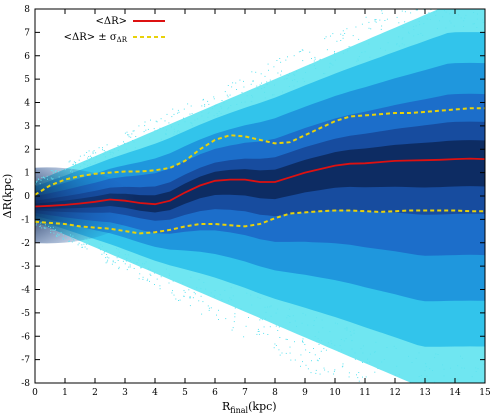  What do you see at coordinates (394, 393) in the screenshot?
I see `x-tick-label: 12` at bounding box center [394, 393].